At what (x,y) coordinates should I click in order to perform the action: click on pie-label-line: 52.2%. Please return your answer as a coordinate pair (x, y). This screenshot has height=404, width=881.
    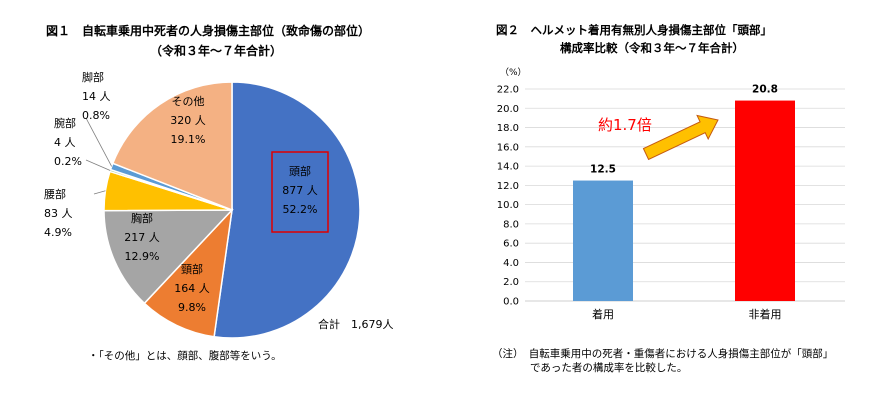
    Looking at the image, I should click on (300, 209).